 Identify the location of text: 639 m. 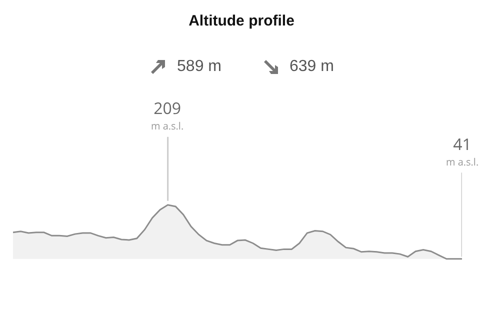
(312, 67).